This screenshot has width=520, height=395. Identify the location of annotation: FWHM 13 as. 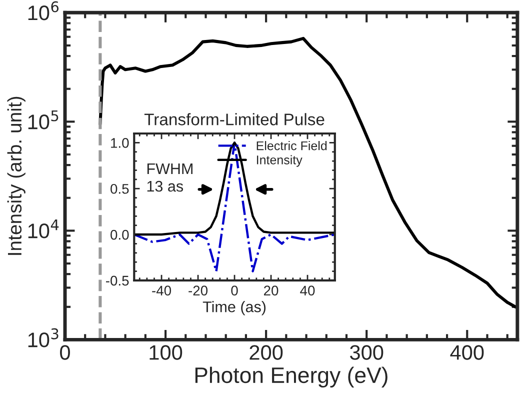
(169, 177).